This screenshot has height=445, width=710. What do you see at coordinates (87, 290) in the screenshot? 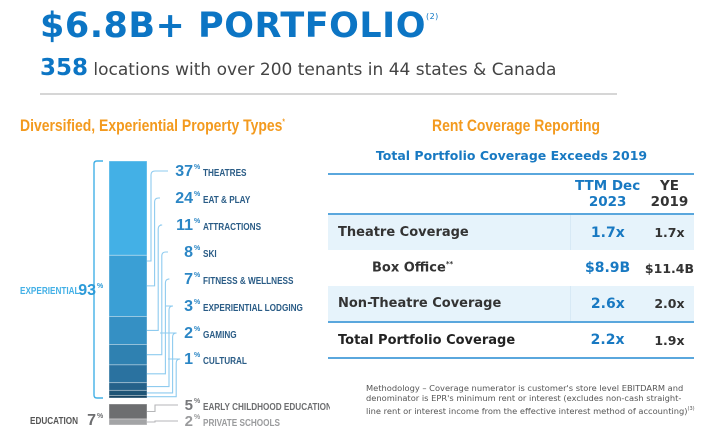
I see `experiential-total: 93` at bounding box center [87, 290].